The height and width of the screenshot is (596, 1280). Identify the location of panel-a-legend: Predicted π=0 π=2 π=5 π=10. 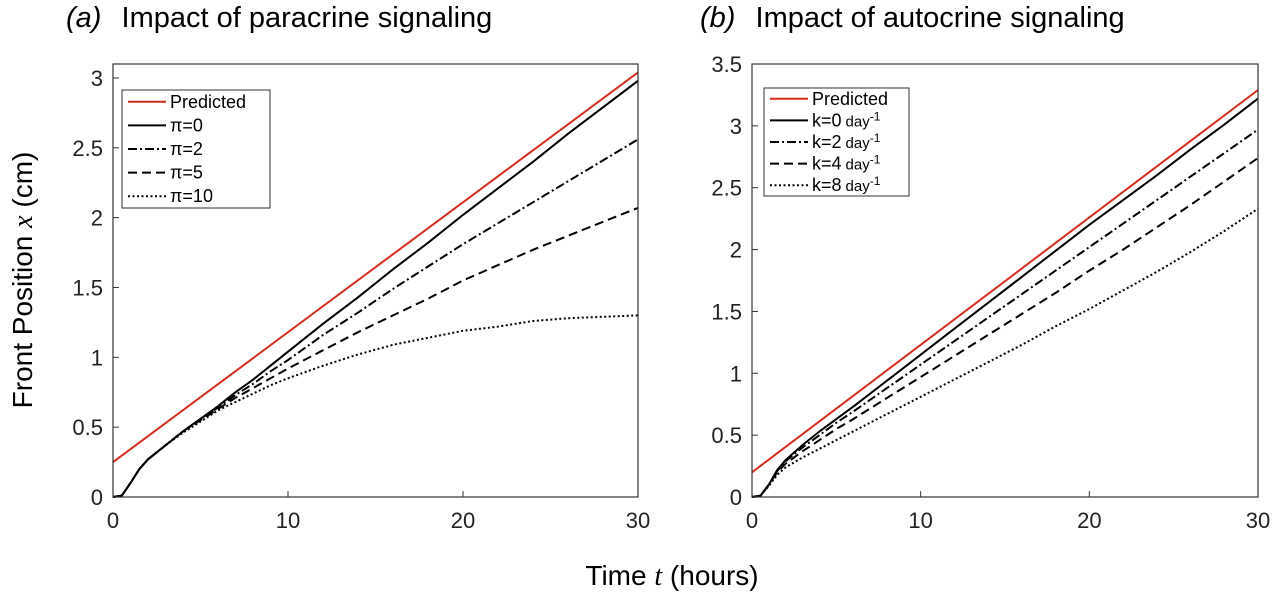
(196, 149).